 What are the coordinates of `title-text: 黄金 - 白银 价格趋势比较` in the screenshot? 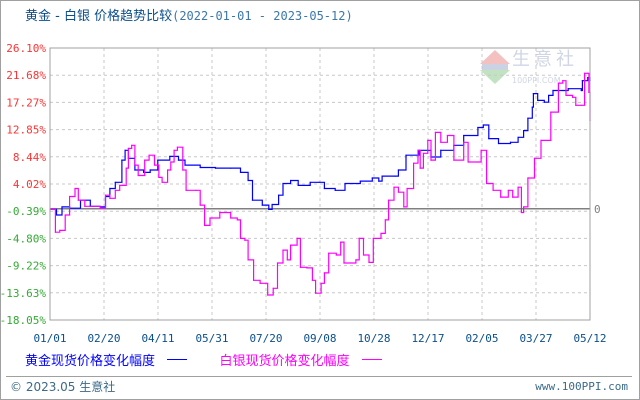 It's located at (99, 16).